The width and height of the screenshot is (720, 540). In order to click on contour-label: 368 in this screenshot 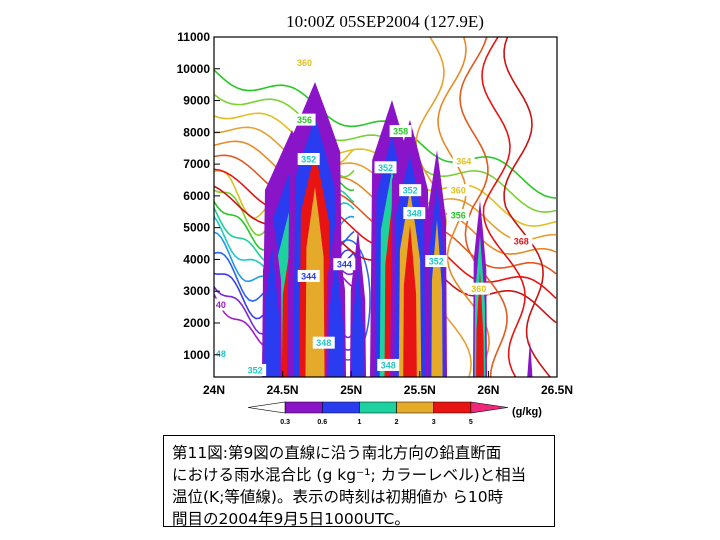, I will do `click(521, 242)`.